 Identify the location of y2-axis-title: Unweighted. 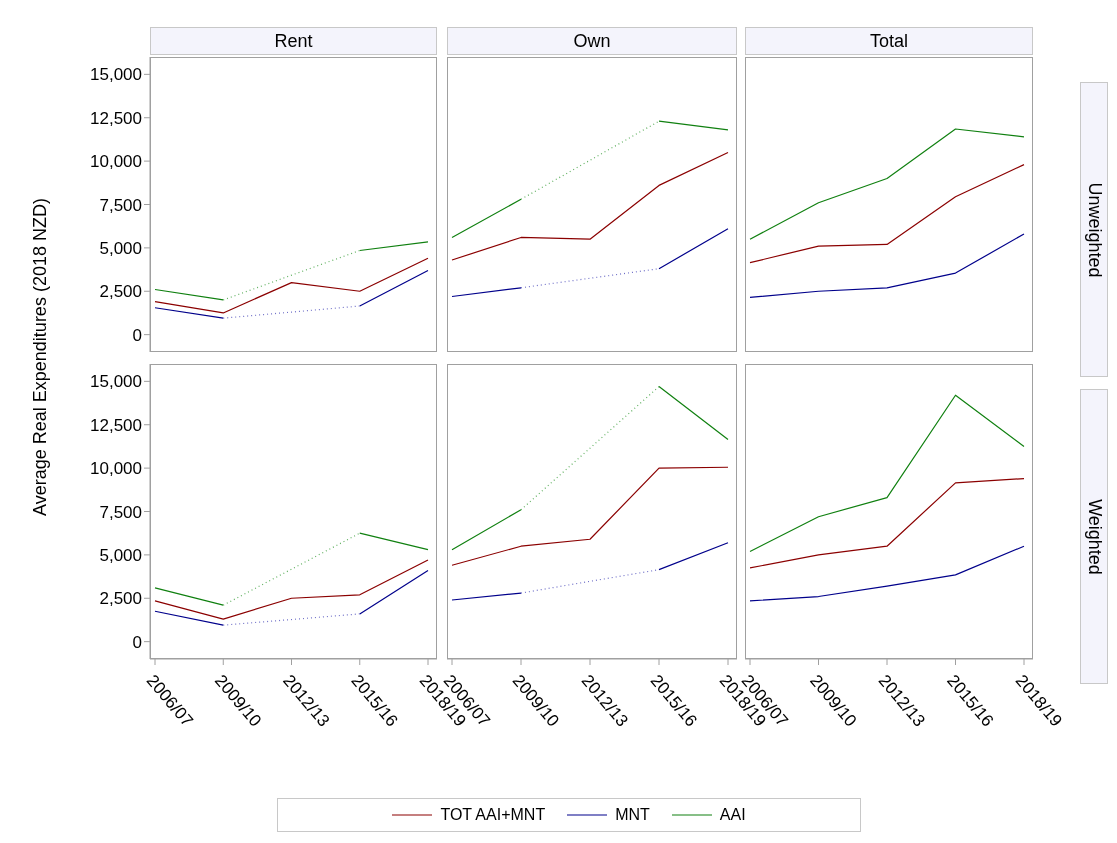
(1094, 229).